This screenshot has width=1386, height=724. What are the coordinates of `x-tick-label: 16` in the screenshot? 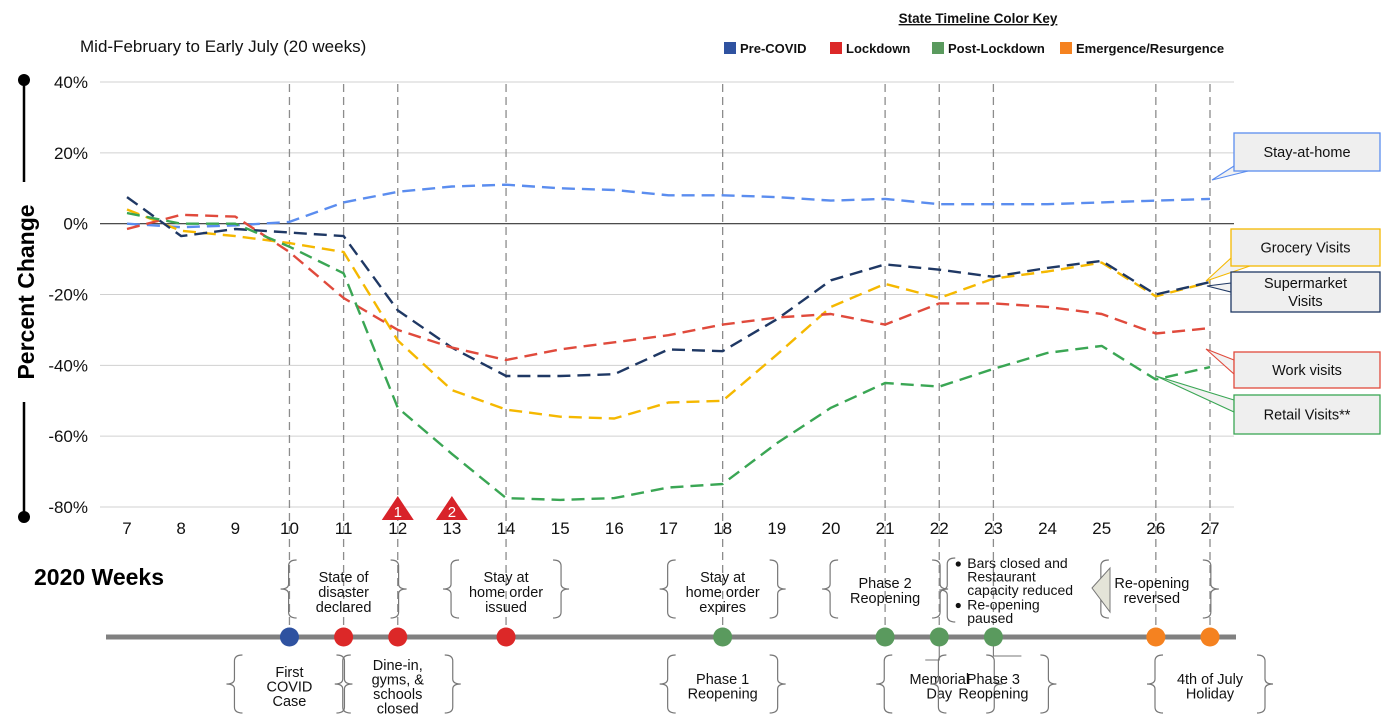 It's located at (614, 528).